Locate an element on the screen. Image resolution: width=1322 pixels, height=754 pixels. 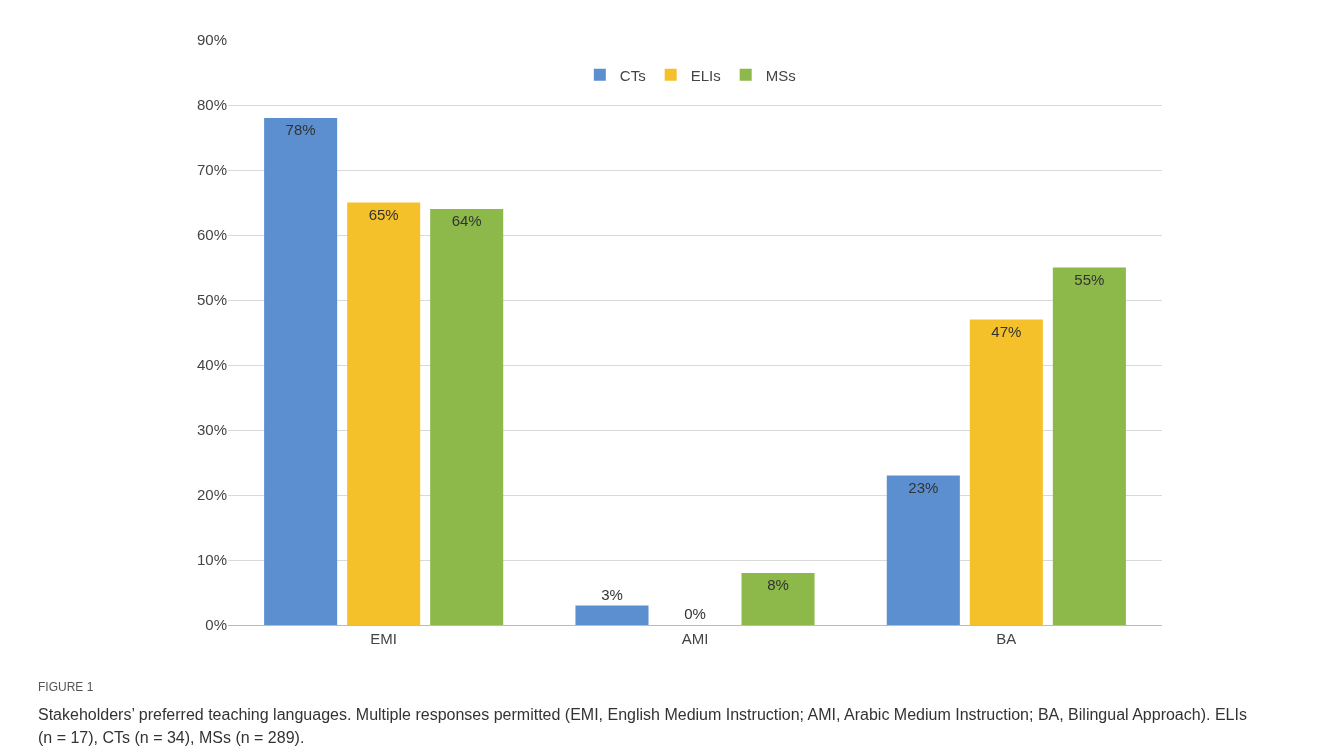
data-label: 64% is located at coordinates (466, 220).